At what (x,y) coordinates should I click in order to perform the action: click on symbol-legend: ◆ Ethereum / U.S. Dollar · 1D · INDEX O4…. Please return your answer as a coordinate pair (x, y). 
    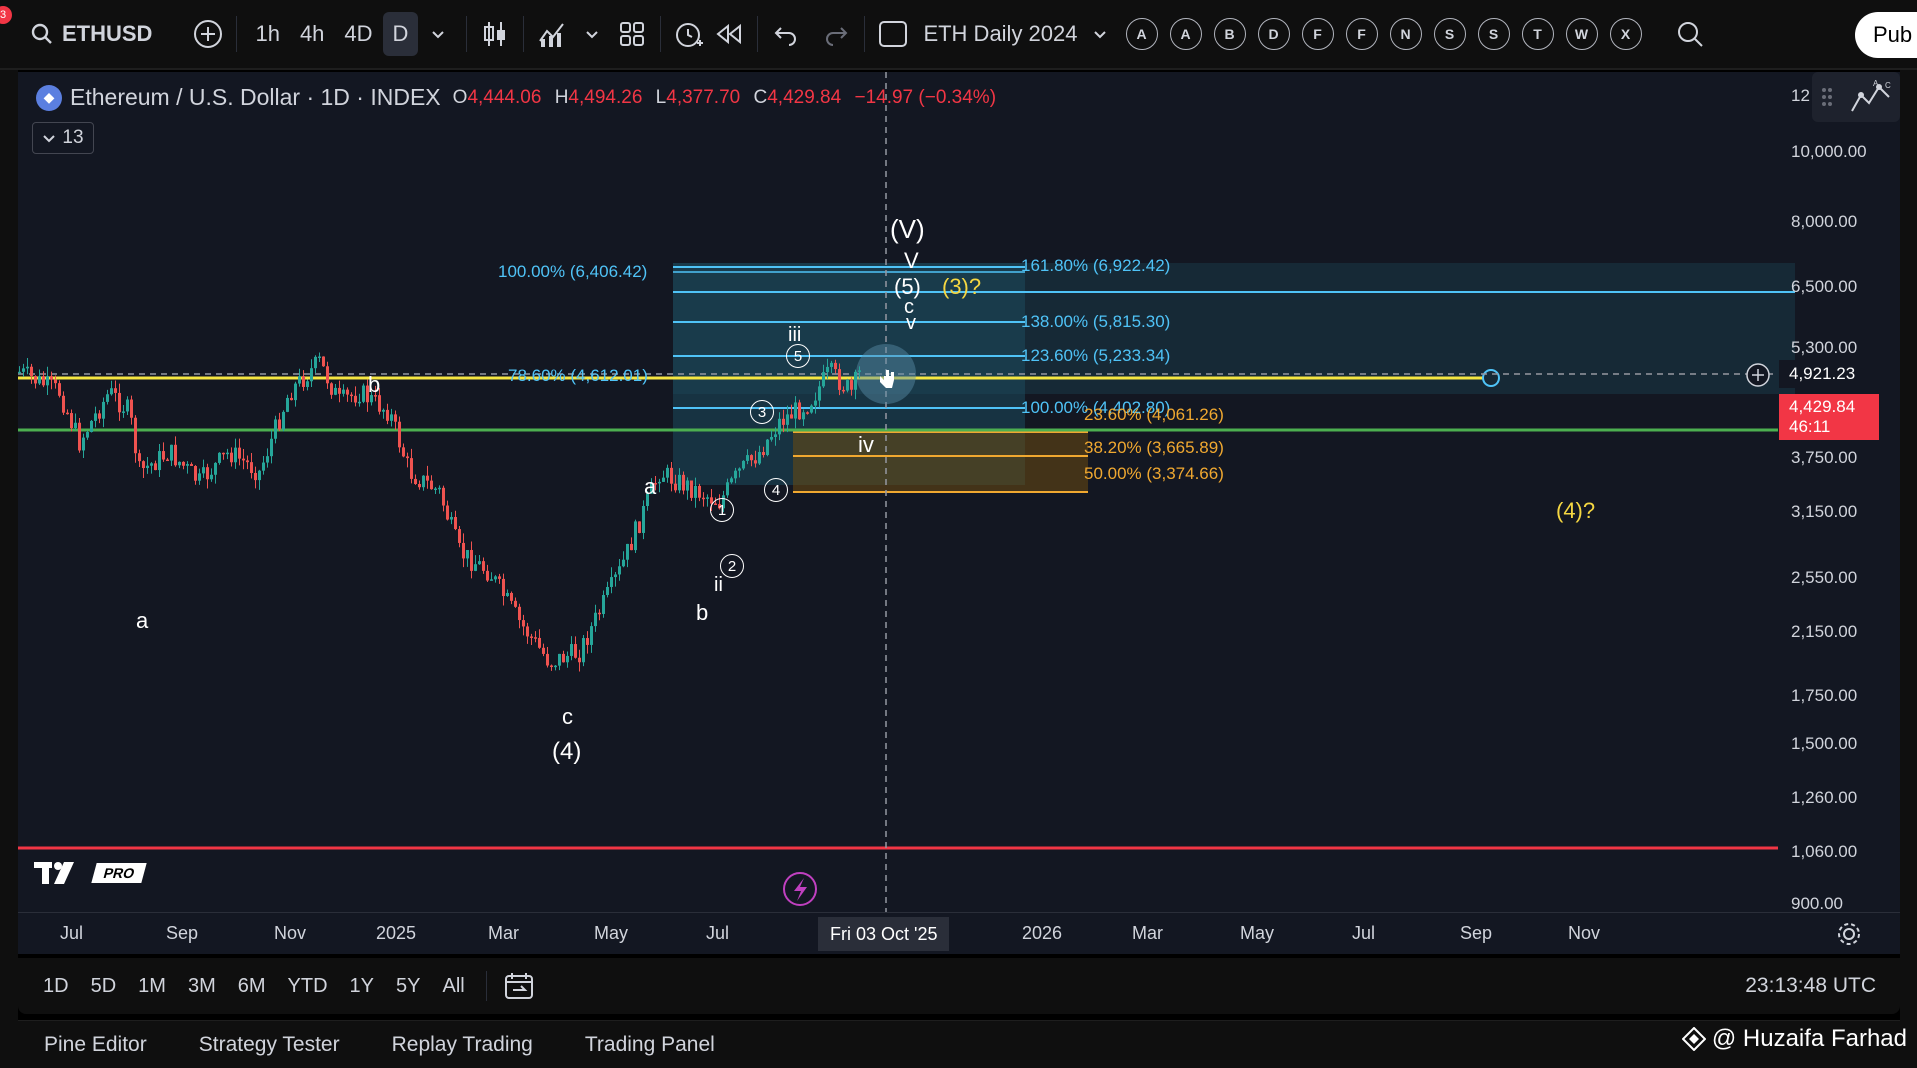
    Looking at the image, I should click on (516, 97).